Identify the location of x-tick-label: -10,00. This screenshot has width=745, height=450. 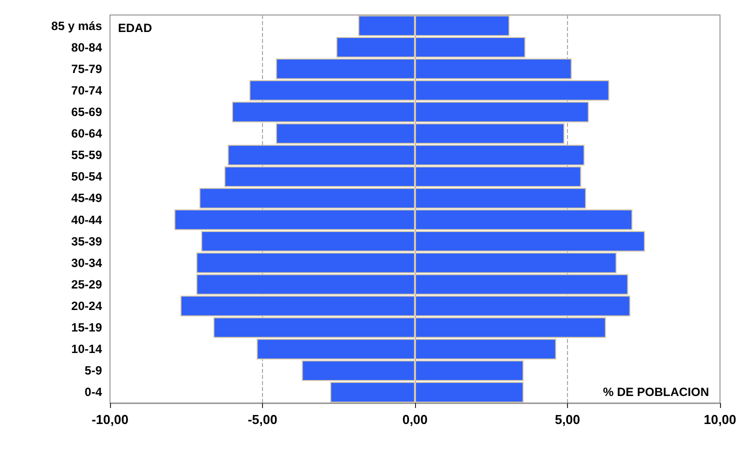
(110, 419).